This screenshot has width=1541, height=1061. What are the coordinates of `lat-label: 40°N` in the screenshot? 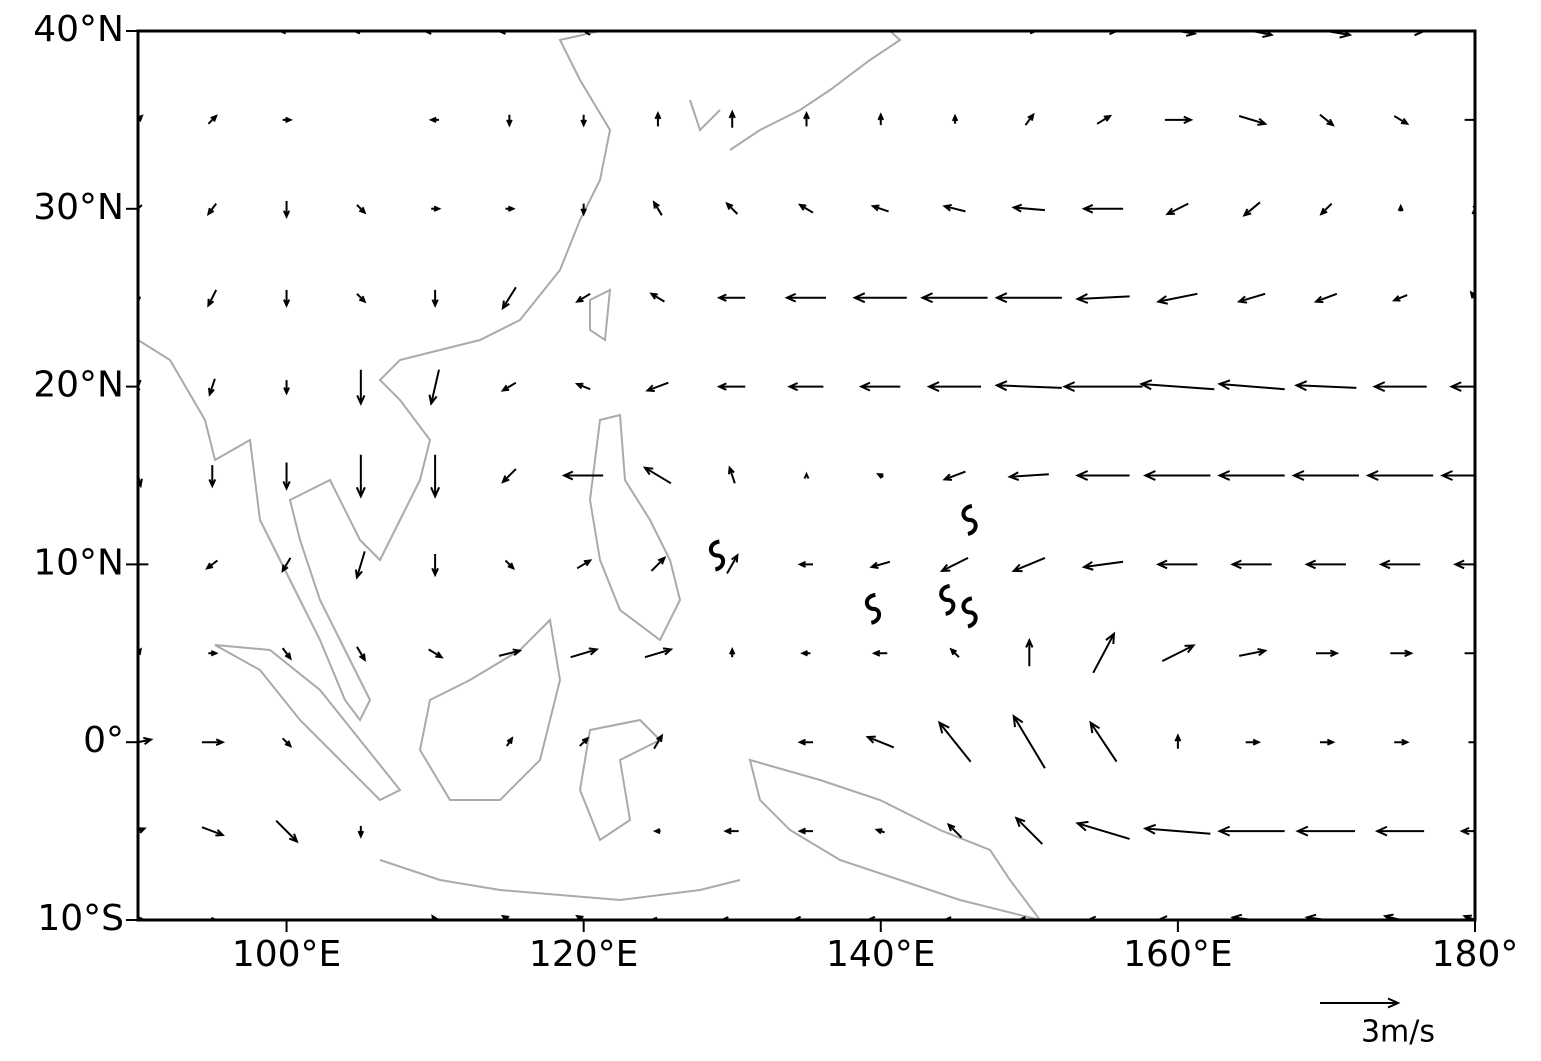 It's located at (78, 29).